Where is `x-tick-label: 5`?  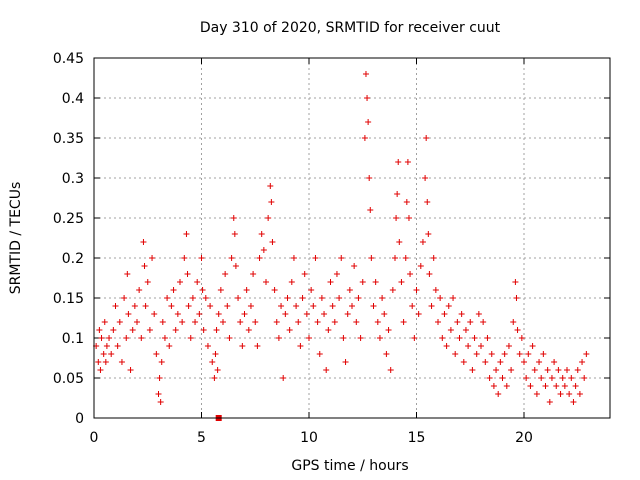
x-tick-label: 5 is located at coordinates (201, 438).